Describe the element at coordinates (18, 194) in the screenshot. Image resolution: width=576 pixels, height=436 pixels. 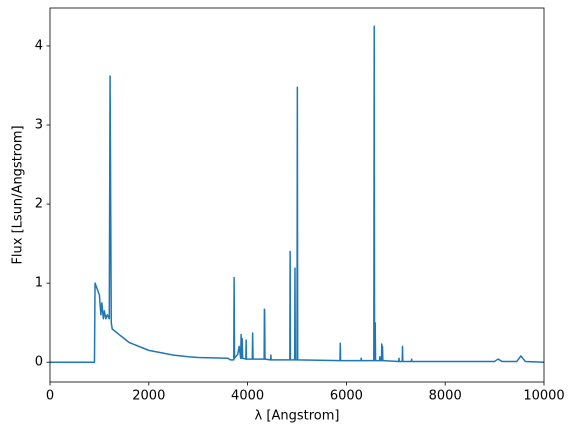
I see `y-axis-label: Flux [Lsun/Angstrom]` at that location.